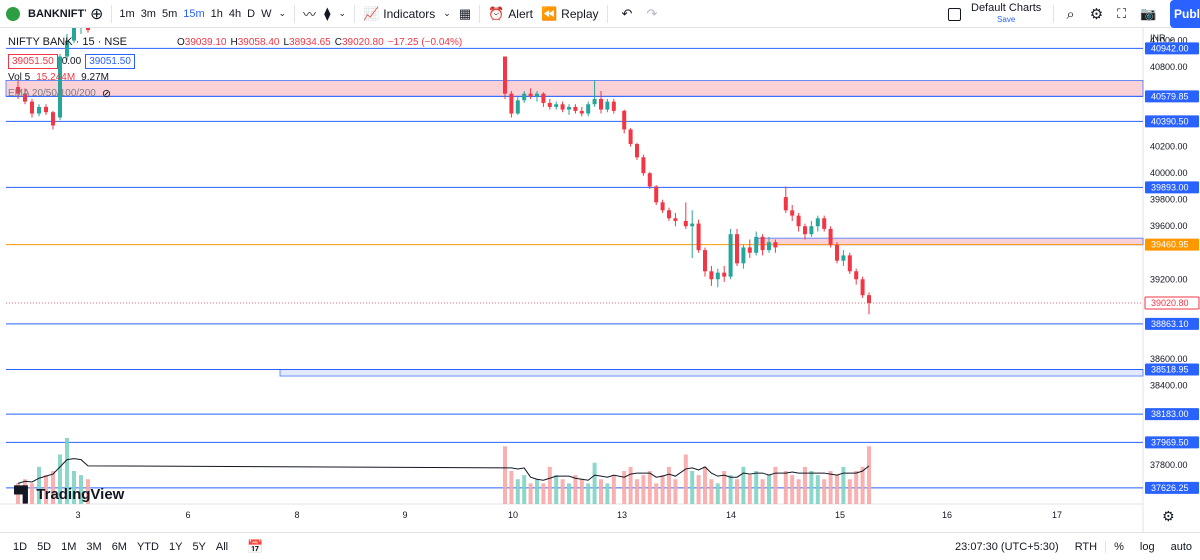  I want to click on undo-icon: ↶, so click(627, 13).